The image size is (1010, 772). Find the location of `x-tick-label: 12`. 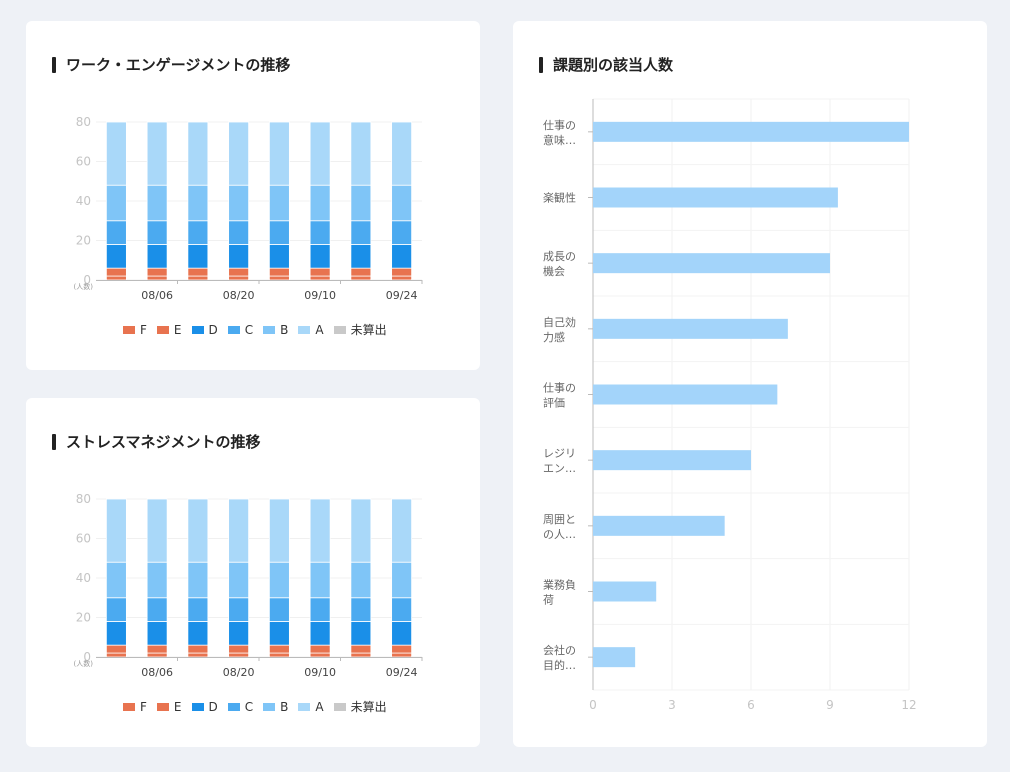

x-tick-label: 12 is located at coordinates (908, 705).